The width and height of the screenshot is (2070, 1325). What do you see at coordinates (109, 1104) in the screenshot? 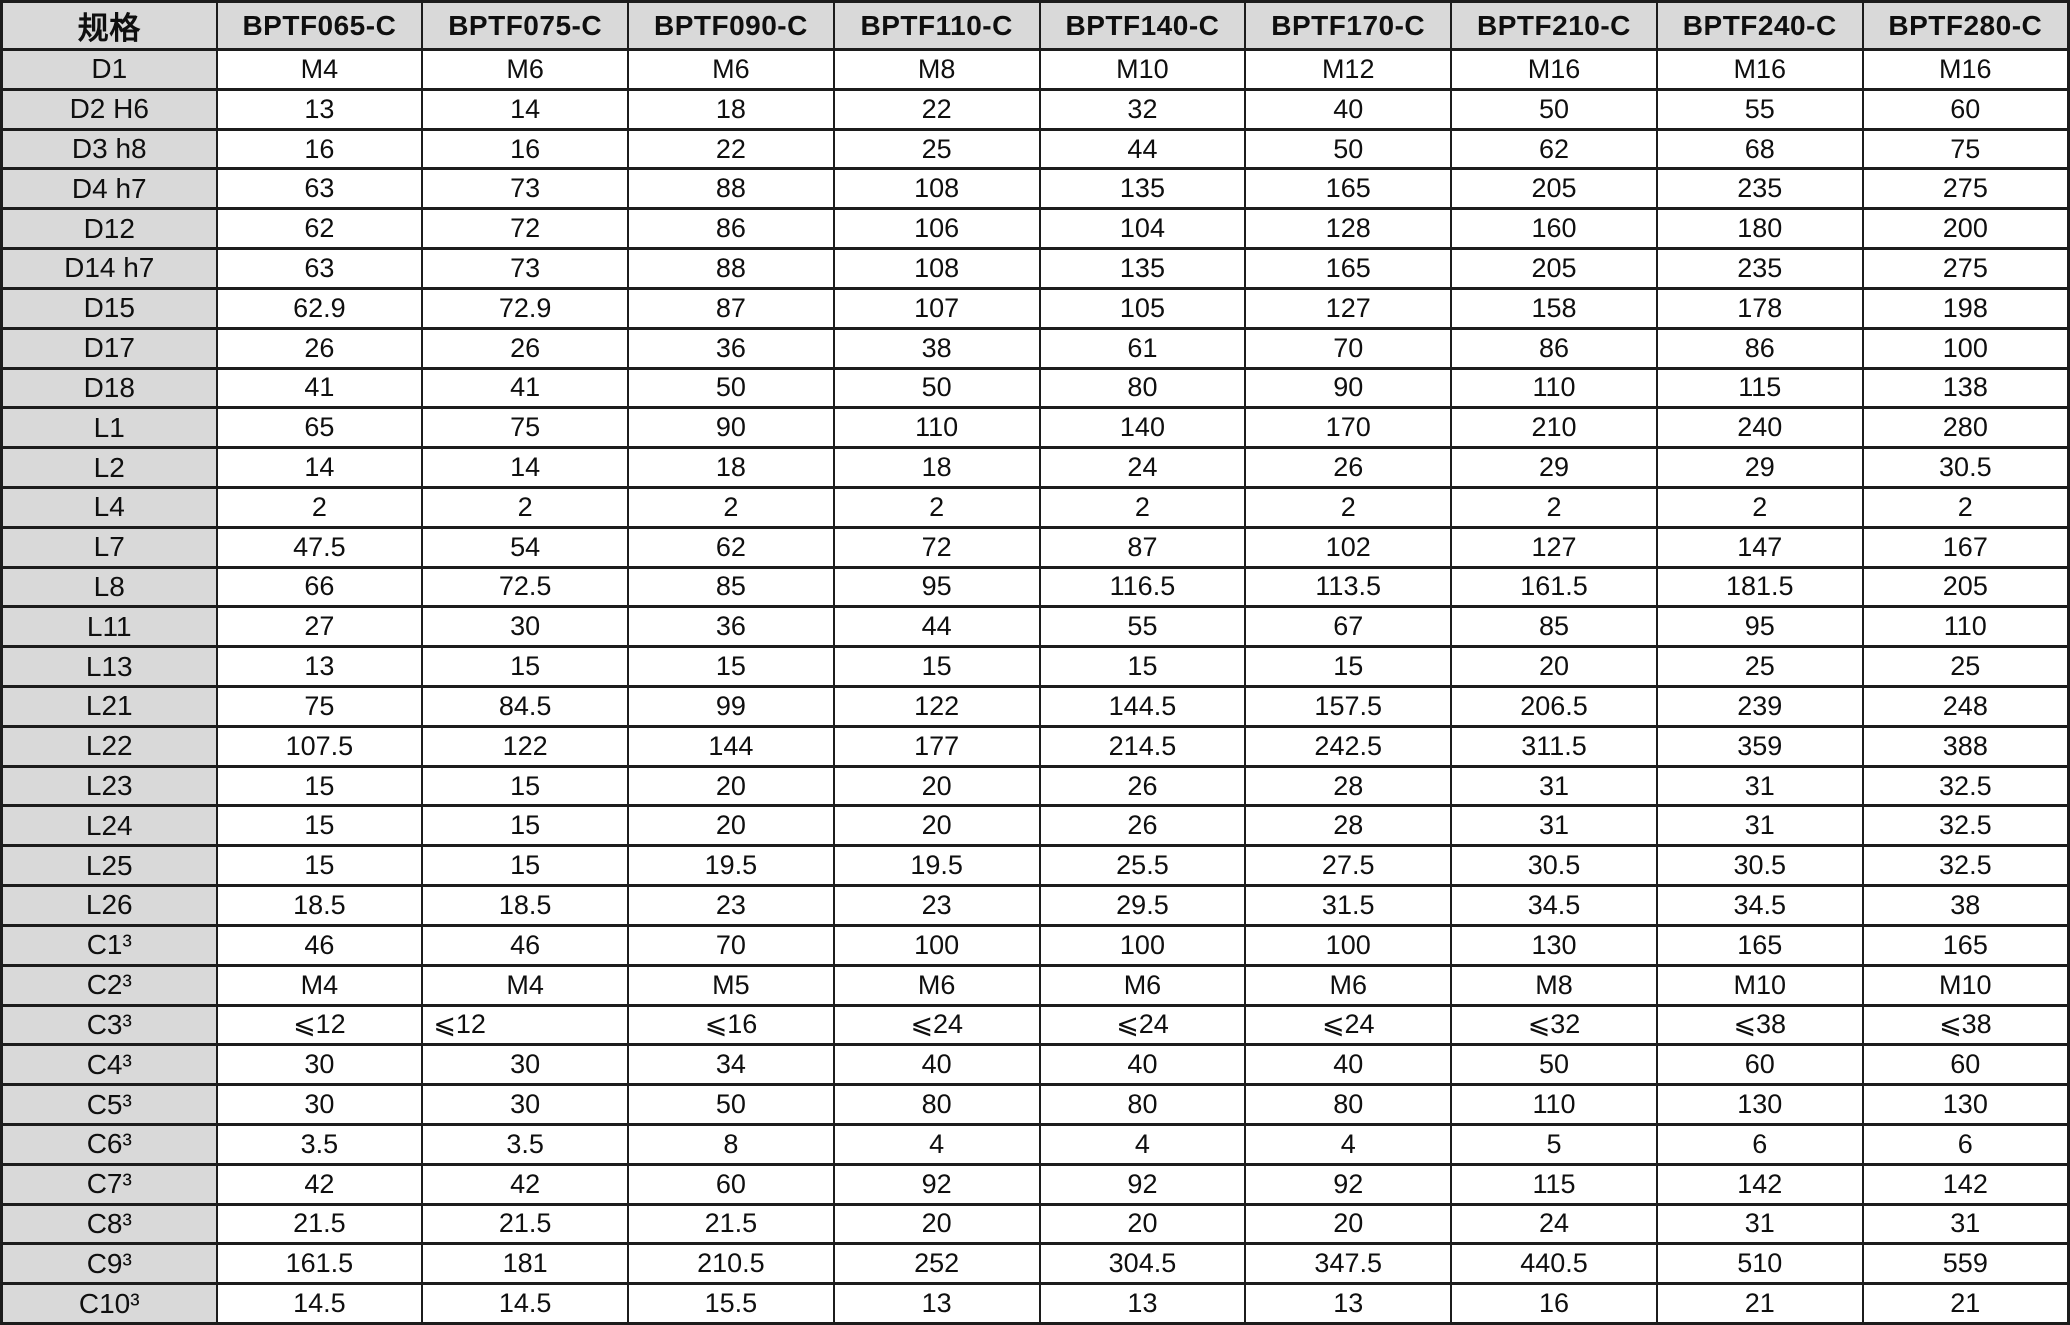
I see `row-label: C5³` at bounding box center [109, 1104].